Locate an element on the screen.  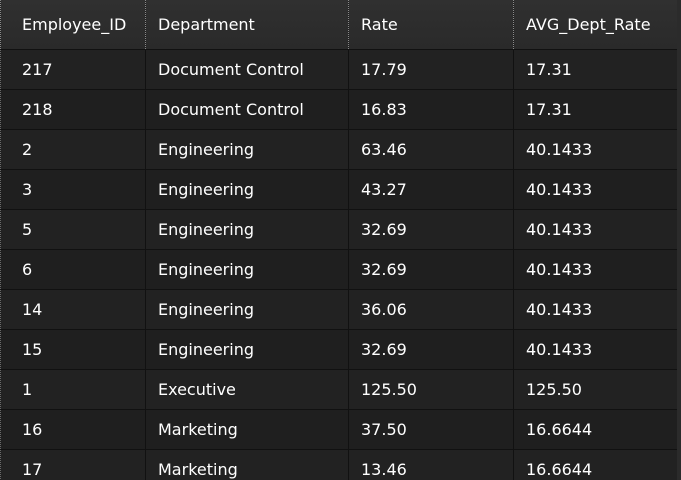
cell-employee-id: 15 is located at coordinates (73, 349).